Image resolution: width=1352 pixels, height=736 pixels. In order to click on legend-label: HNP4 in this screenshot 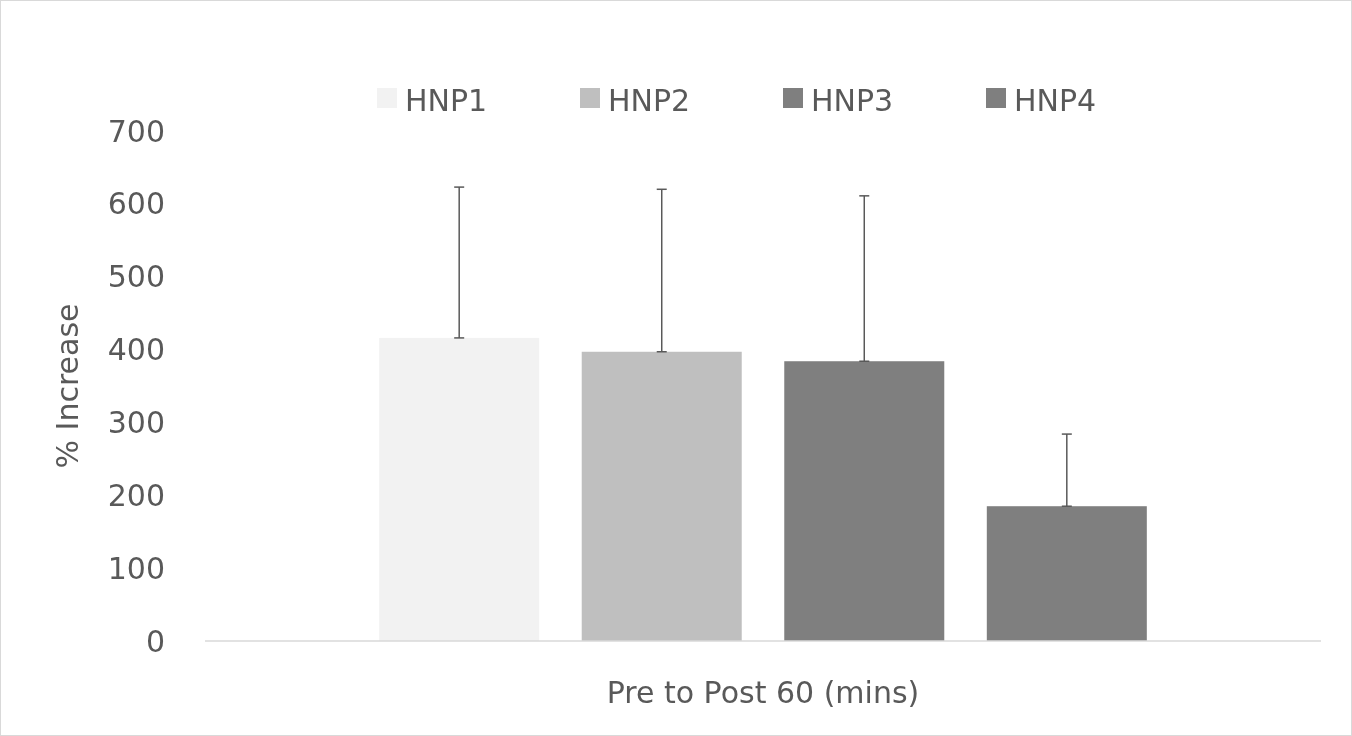, I will do `click(1055, 100)`.